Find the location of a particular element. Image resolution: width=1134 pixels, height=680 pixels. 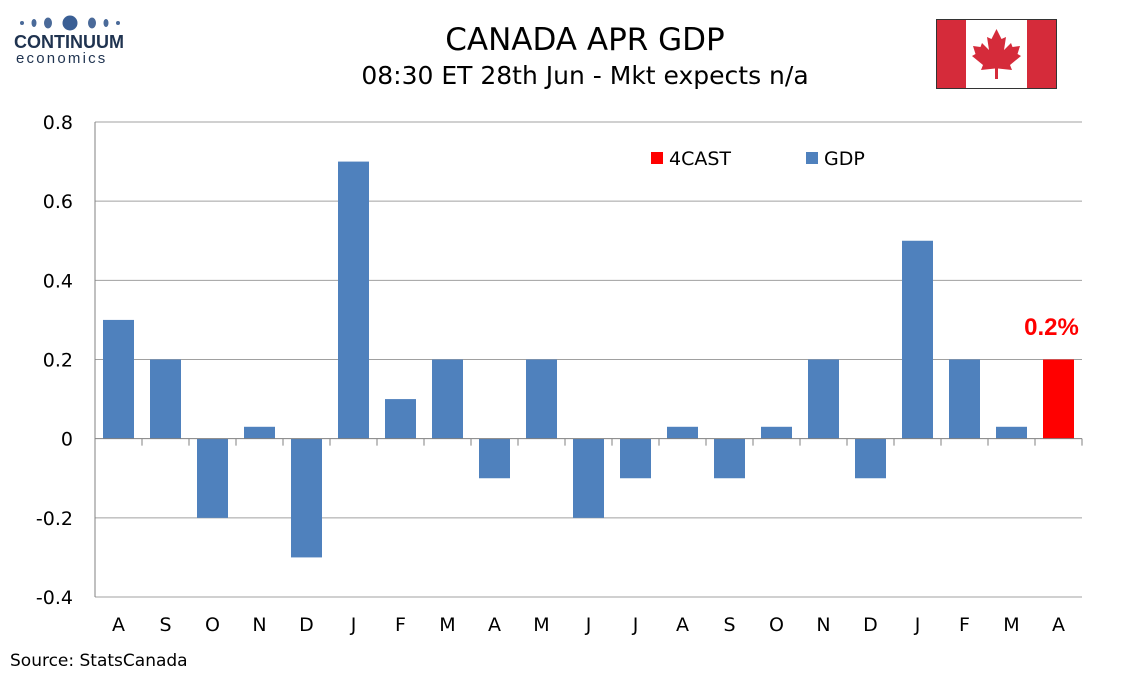

y-tick-label: -0.4 is located at coordinates (54, 598).